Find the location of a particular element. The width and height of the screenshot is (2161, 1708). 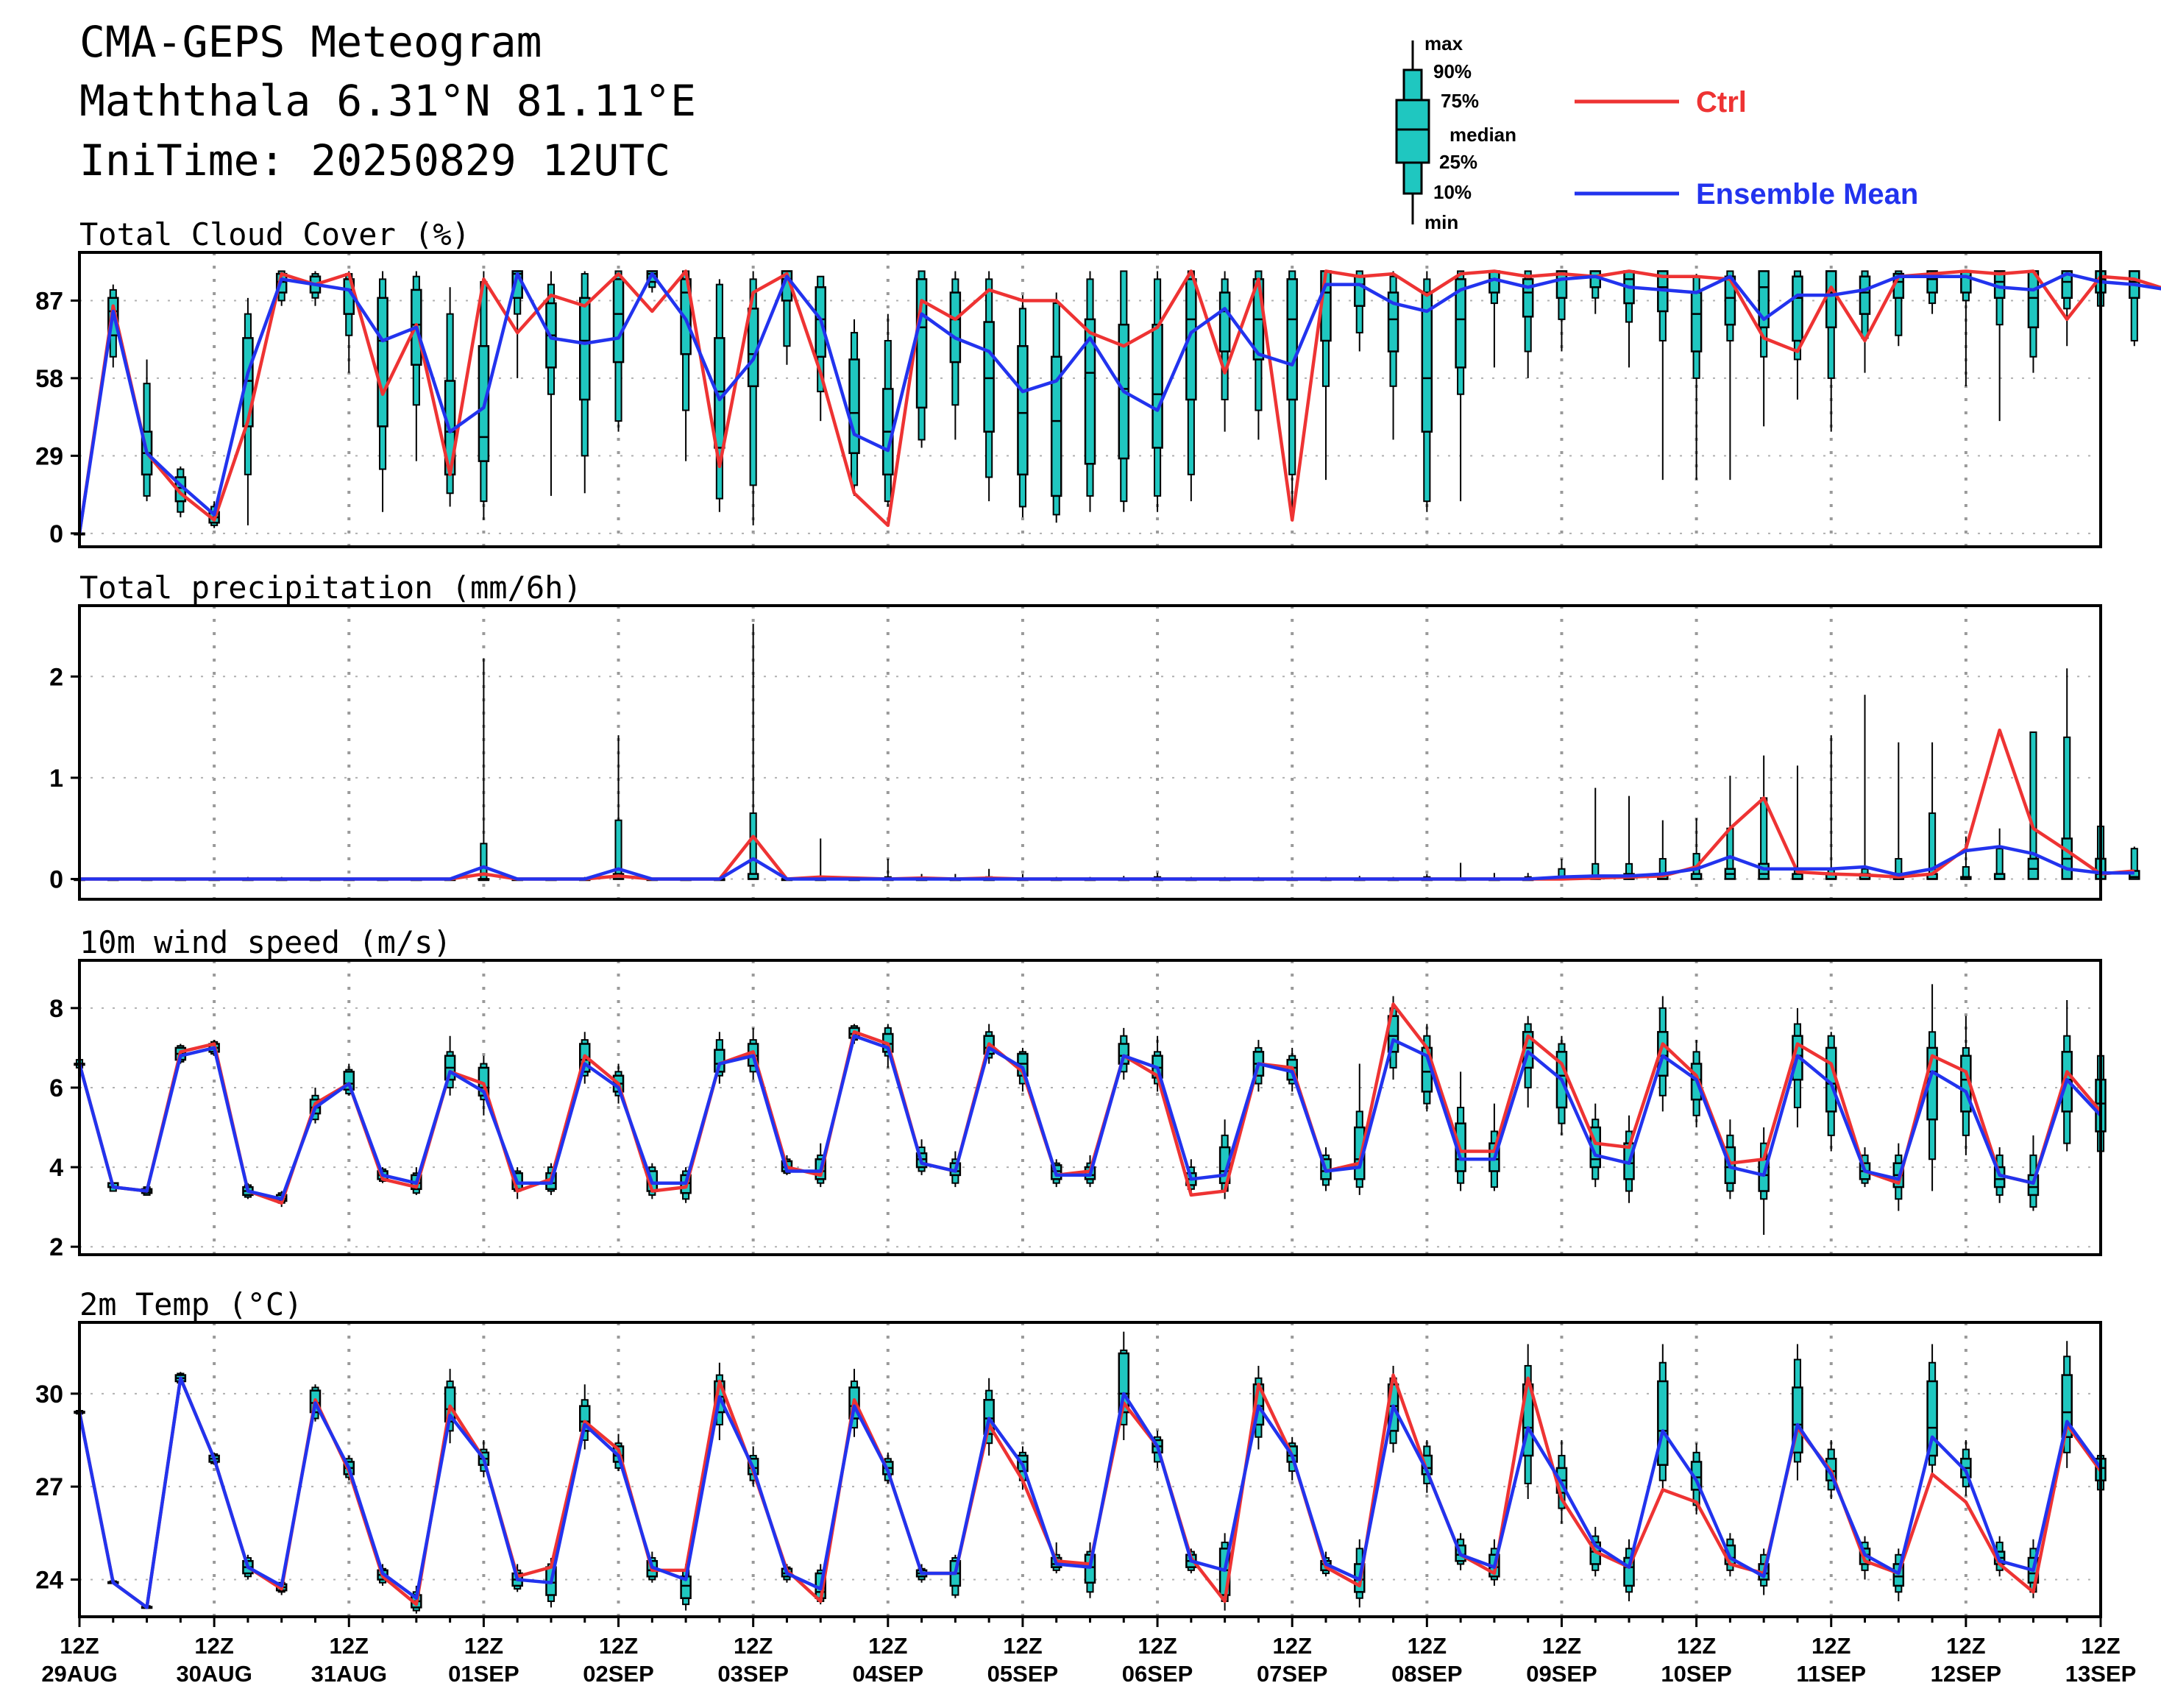

x-tick-label-date: 31AUG is located at coordinates (349, 1674).